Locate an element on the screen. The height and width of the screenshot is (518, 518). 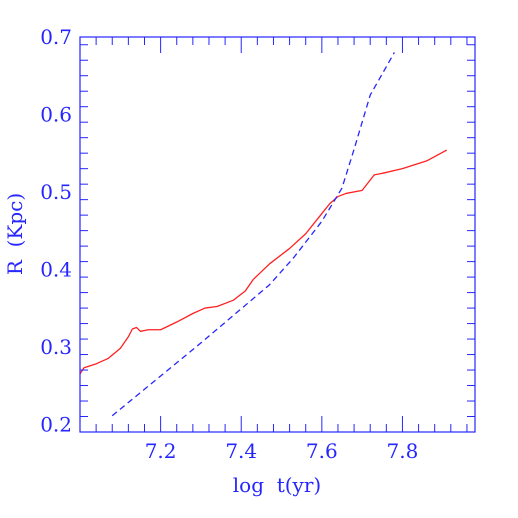
y-axis-title: R (Kpc) is located at coordinates (15, 234).